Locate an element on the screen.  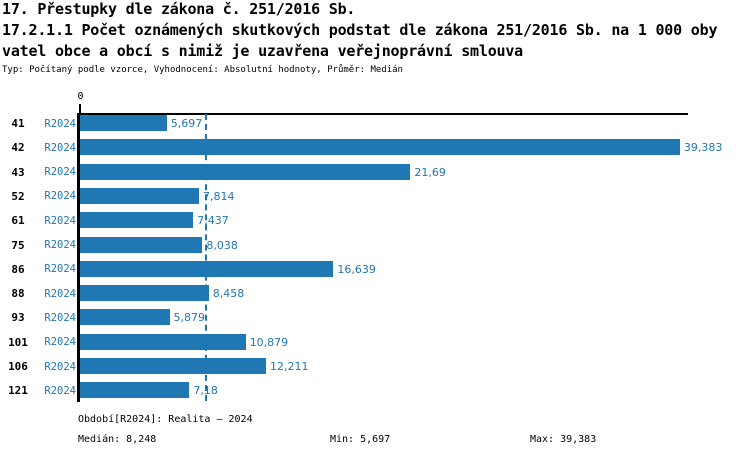
bar-value-label: 10,879 is located at coordinates (269, 342).